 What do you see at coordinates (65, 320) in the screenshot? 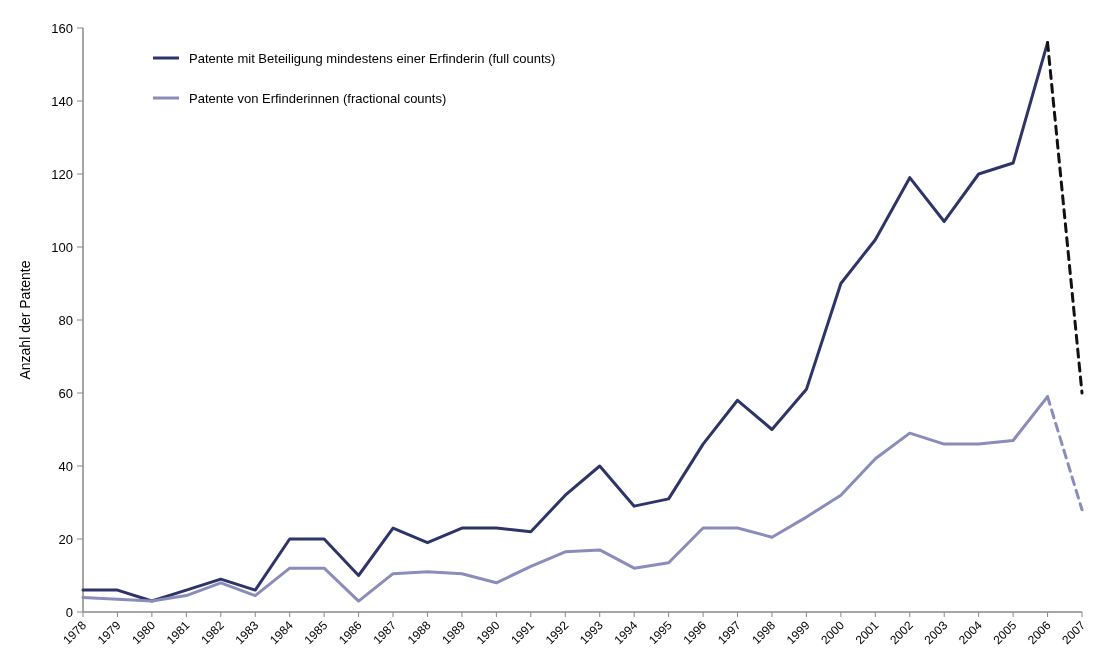
I see `y-tick-label: 80` at bounding box center [65, 320].